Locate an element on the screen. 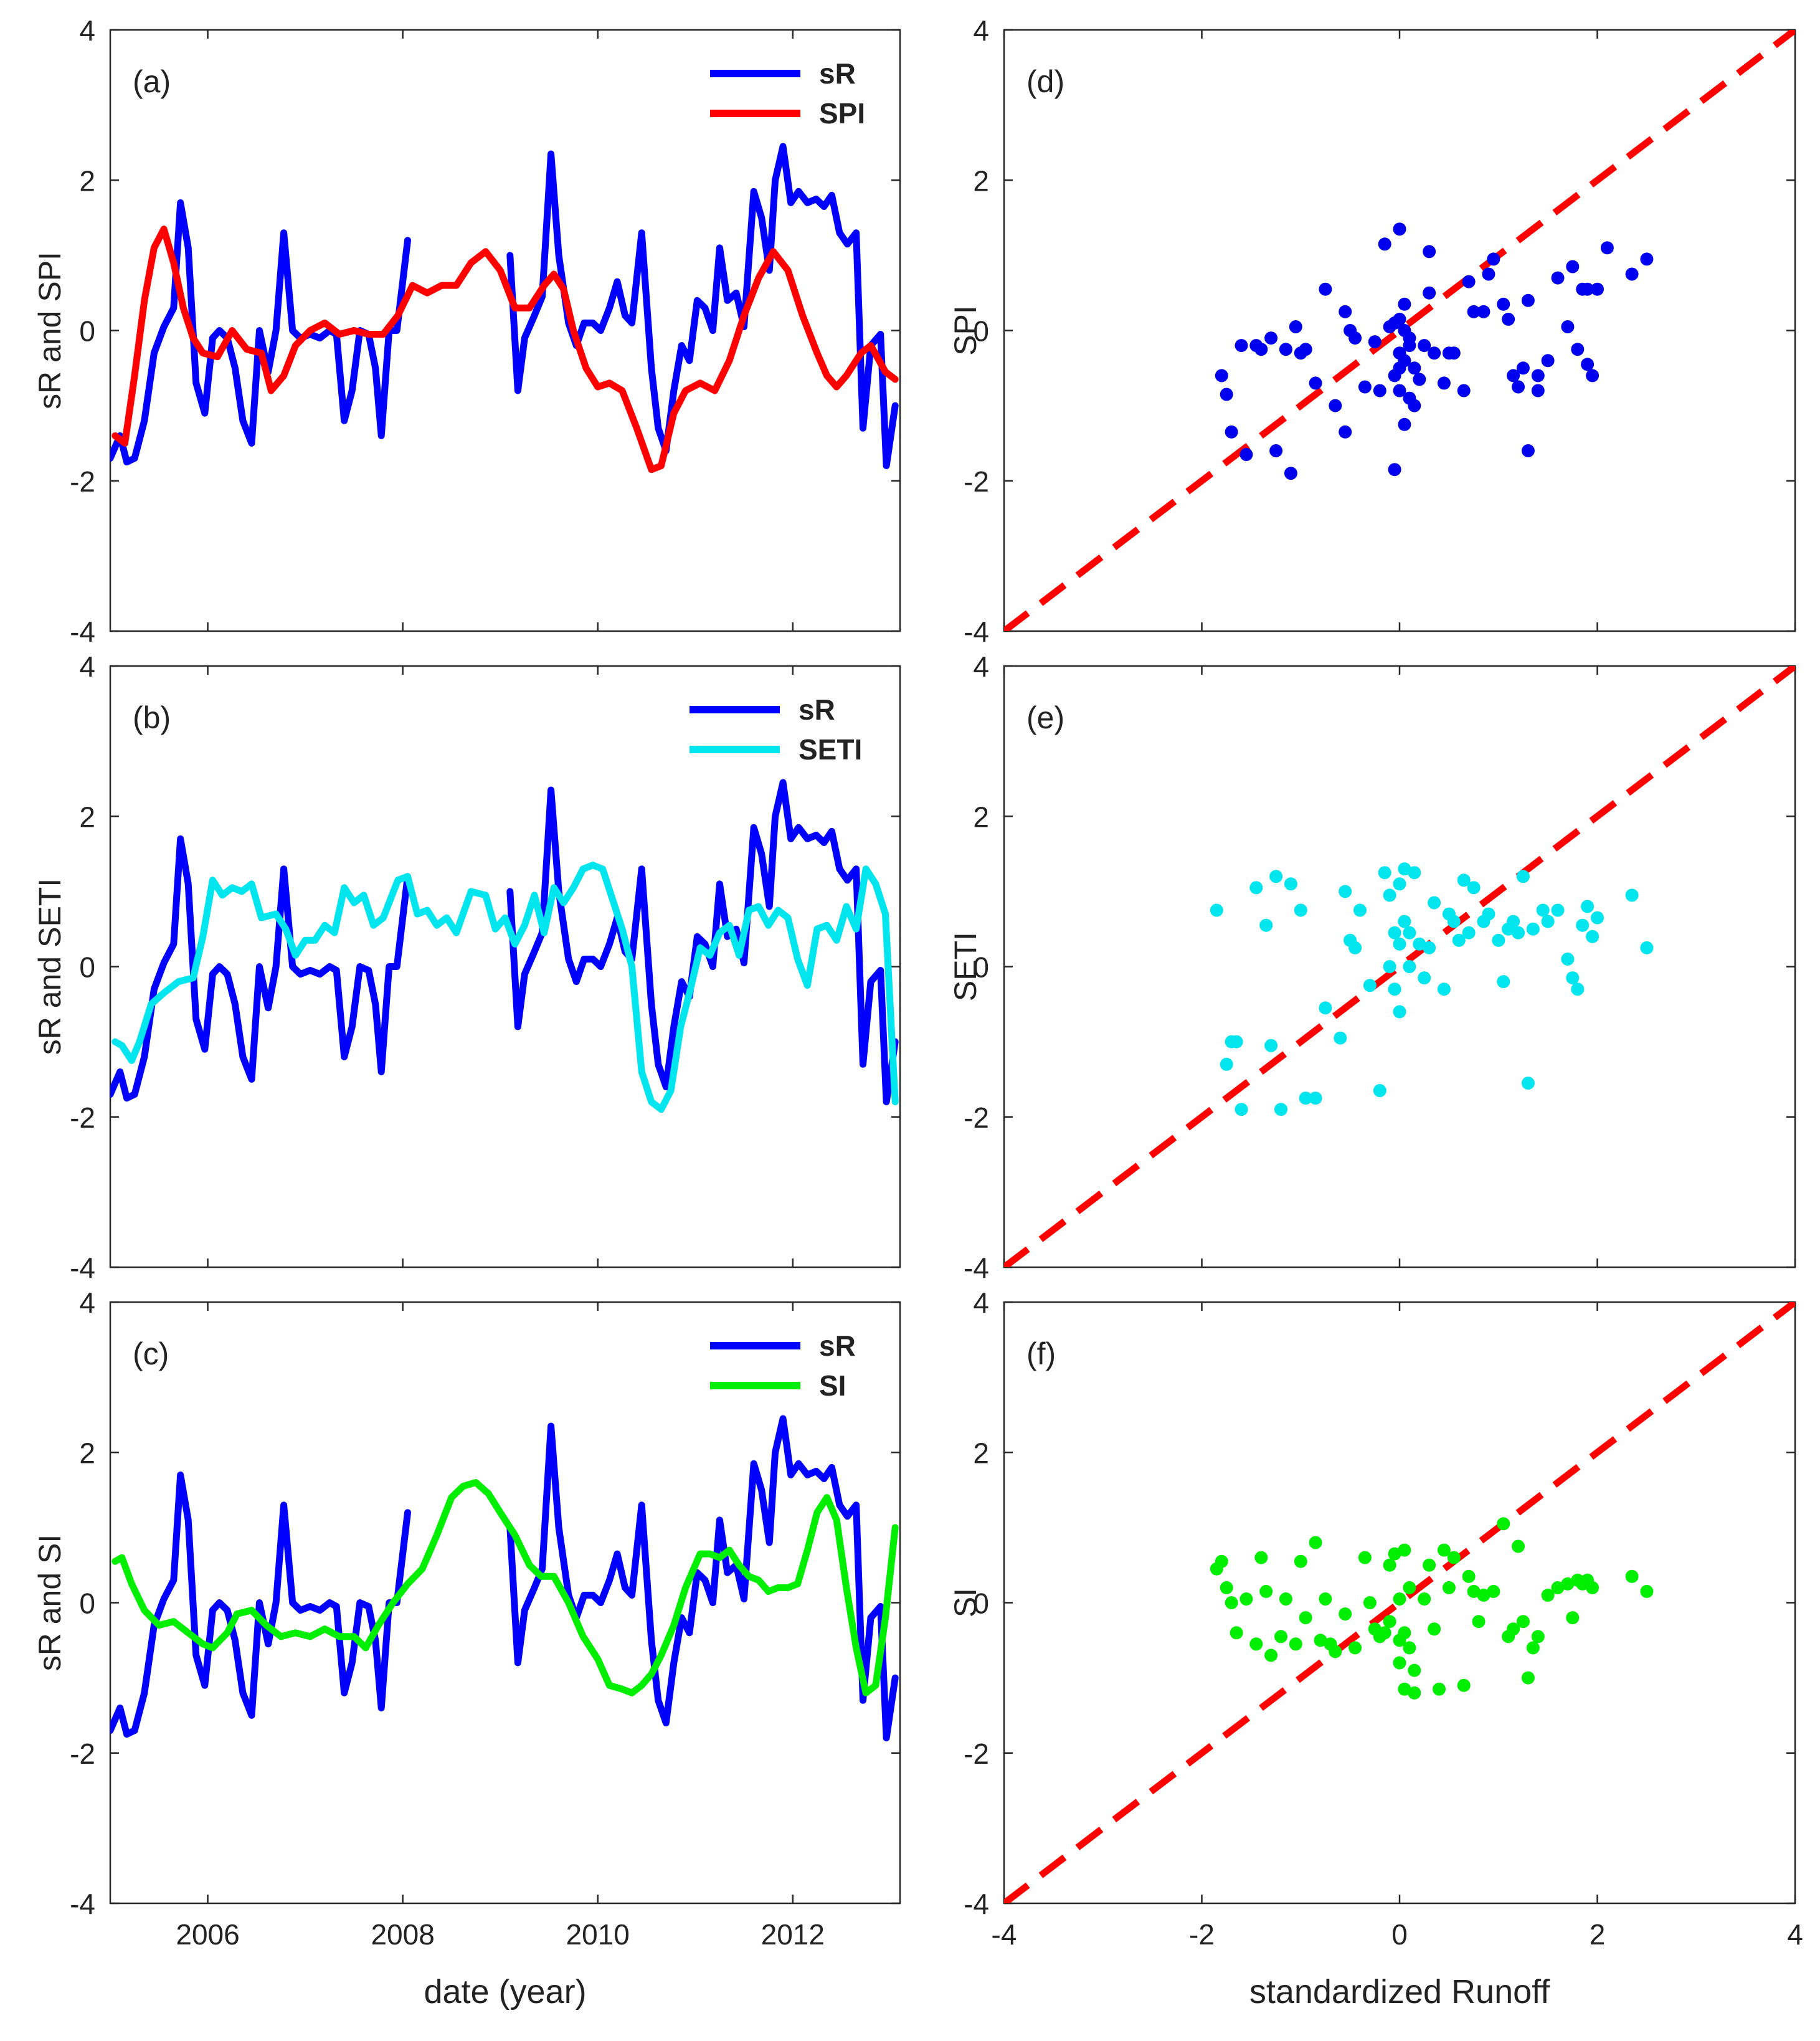 The height and width of the screenshot is (2041, 1820). panel-f-letter: (f) is located at coordinates (1041, 1354).